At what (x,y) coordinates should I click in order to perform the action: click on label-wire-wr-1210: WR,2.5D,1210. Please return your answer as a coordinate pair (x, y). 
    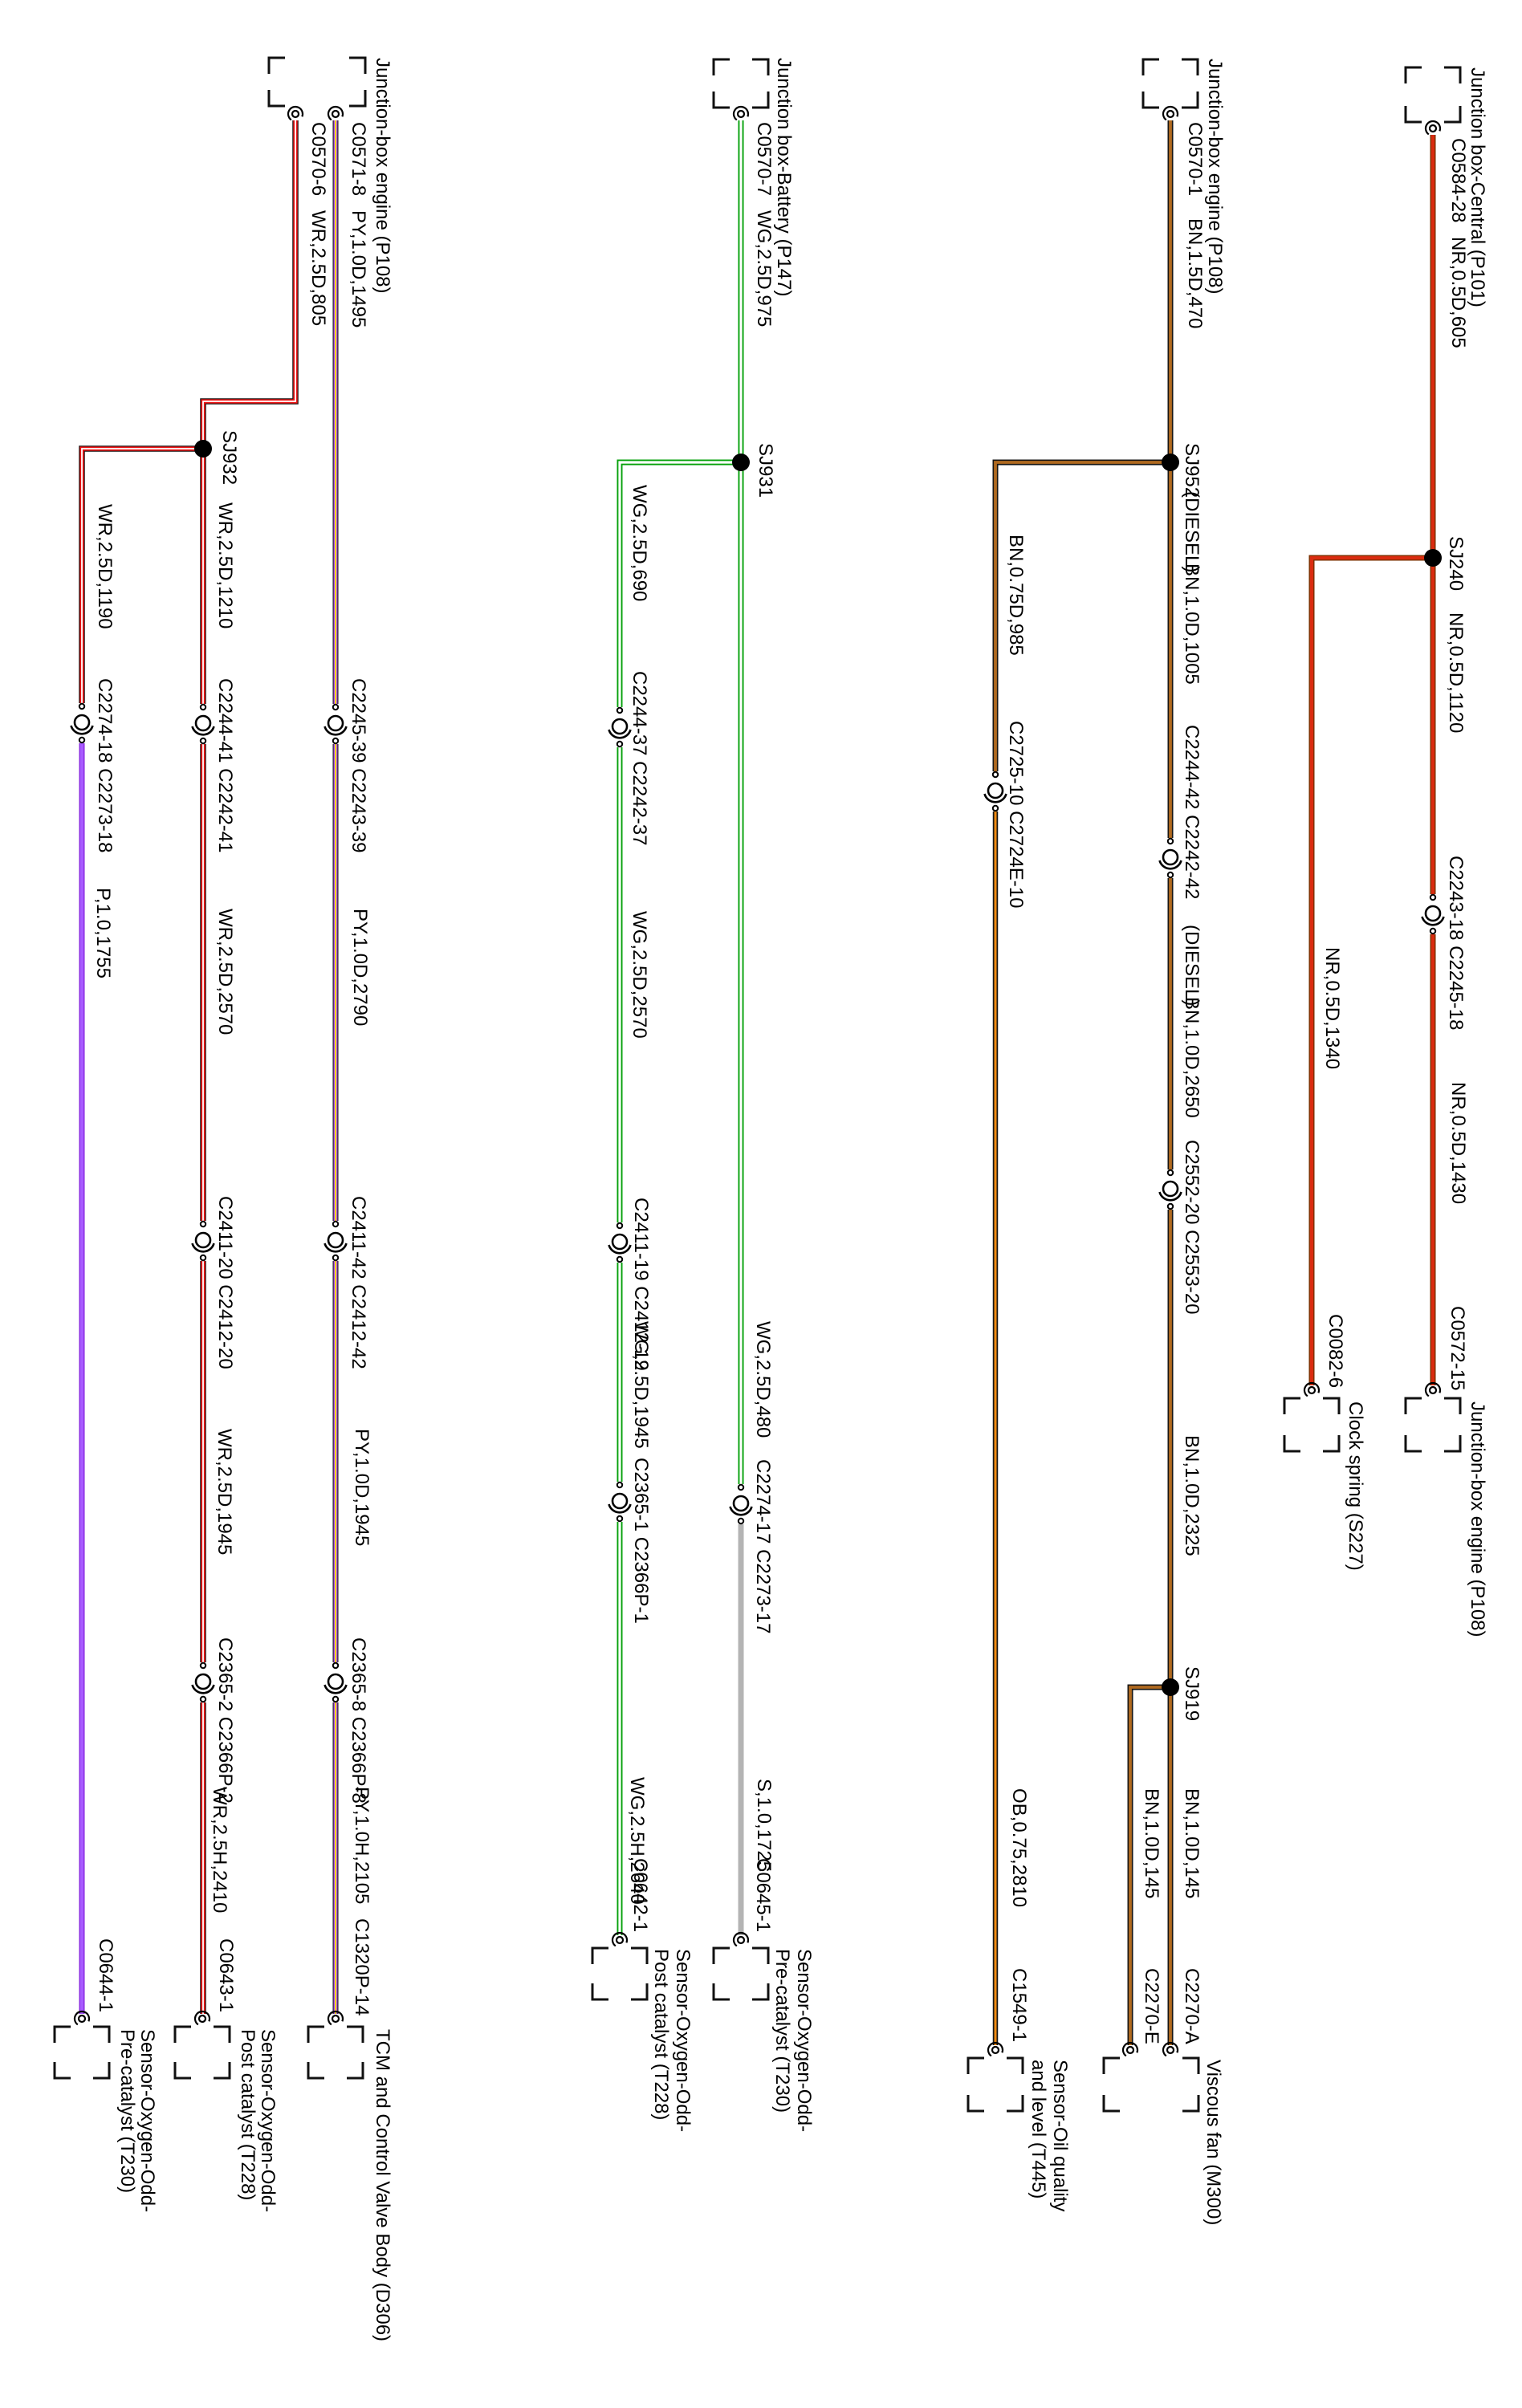
    Looking at the image, I should click on (225, 565).